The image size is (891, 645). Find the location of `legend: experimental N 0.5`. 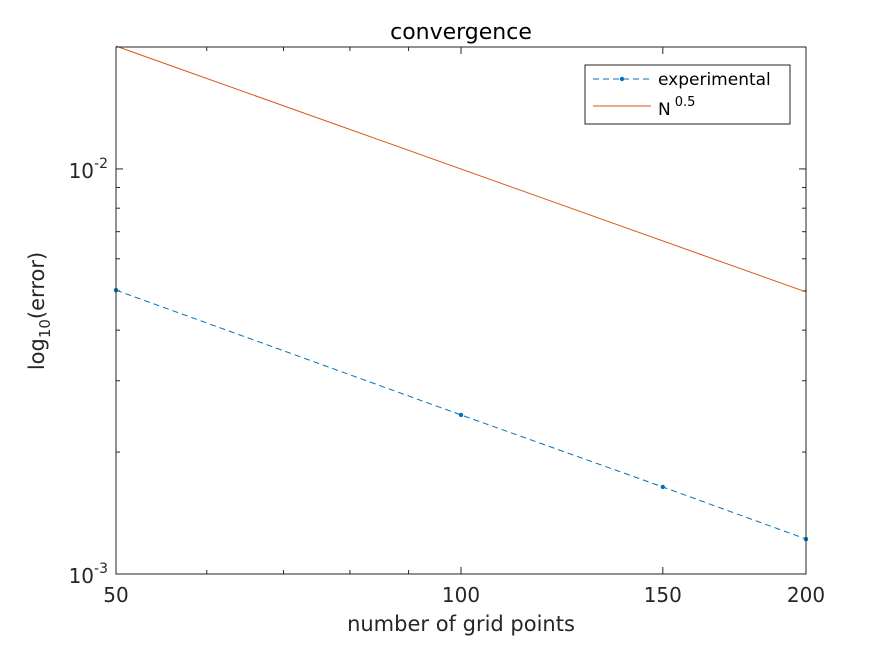

legend: experimental N 0.5 is located at coordinates (687, 94).